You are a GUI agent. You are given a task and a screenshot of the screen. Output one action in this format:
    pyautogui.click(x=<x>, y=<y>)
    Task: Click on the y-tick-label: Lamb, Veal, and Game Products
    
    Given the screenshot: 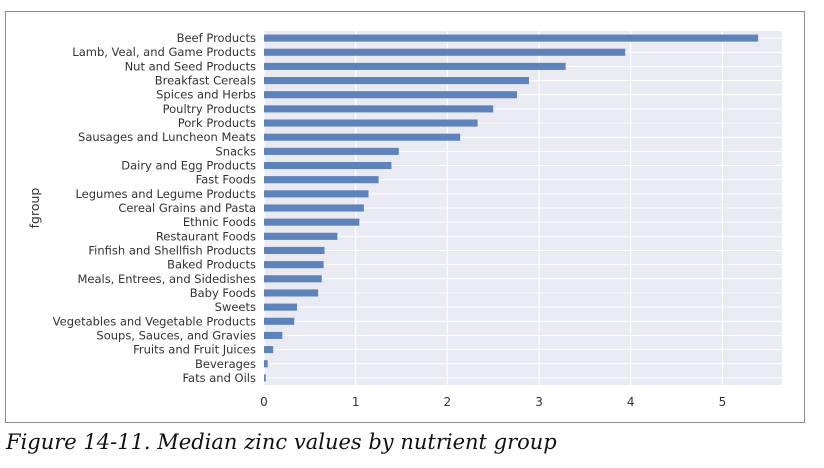 What is the action you would take?
    pyautogui.click(x=164, y=52)
    